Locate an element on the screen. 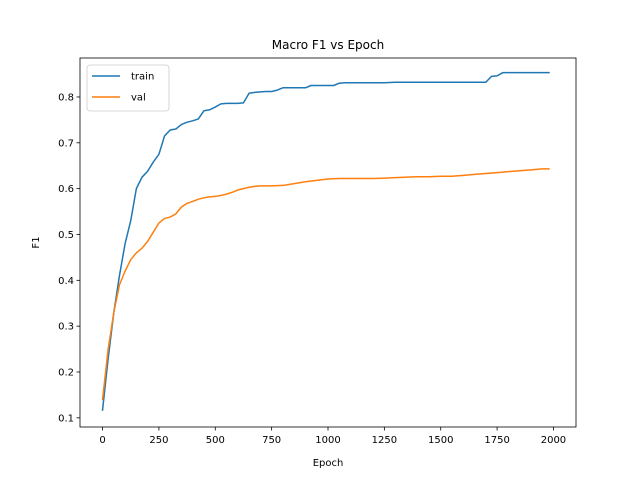 The image size is (640, 485). x-tick-label: 1000 is located at coordinates (327, 440).